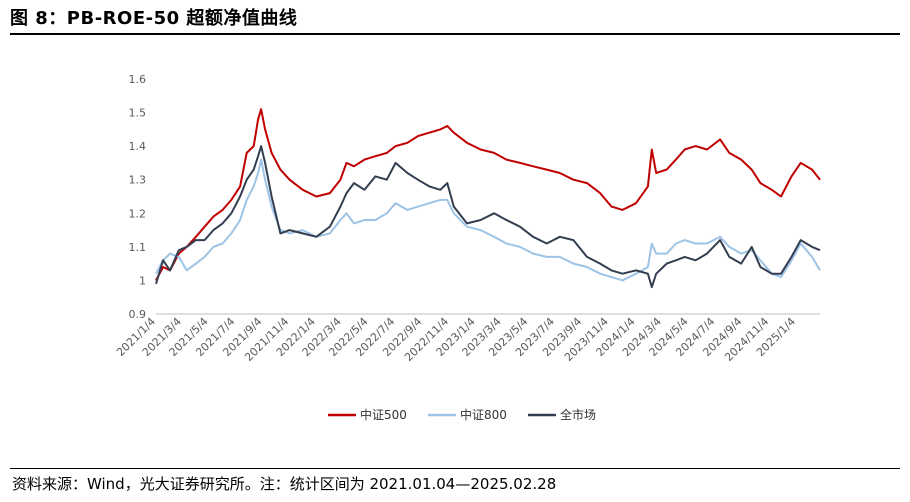 The image size is (910, 502). Describe the element at coordinates (483, 414) in the screenshot. I see `legend-label-1: 中证800` at that location.